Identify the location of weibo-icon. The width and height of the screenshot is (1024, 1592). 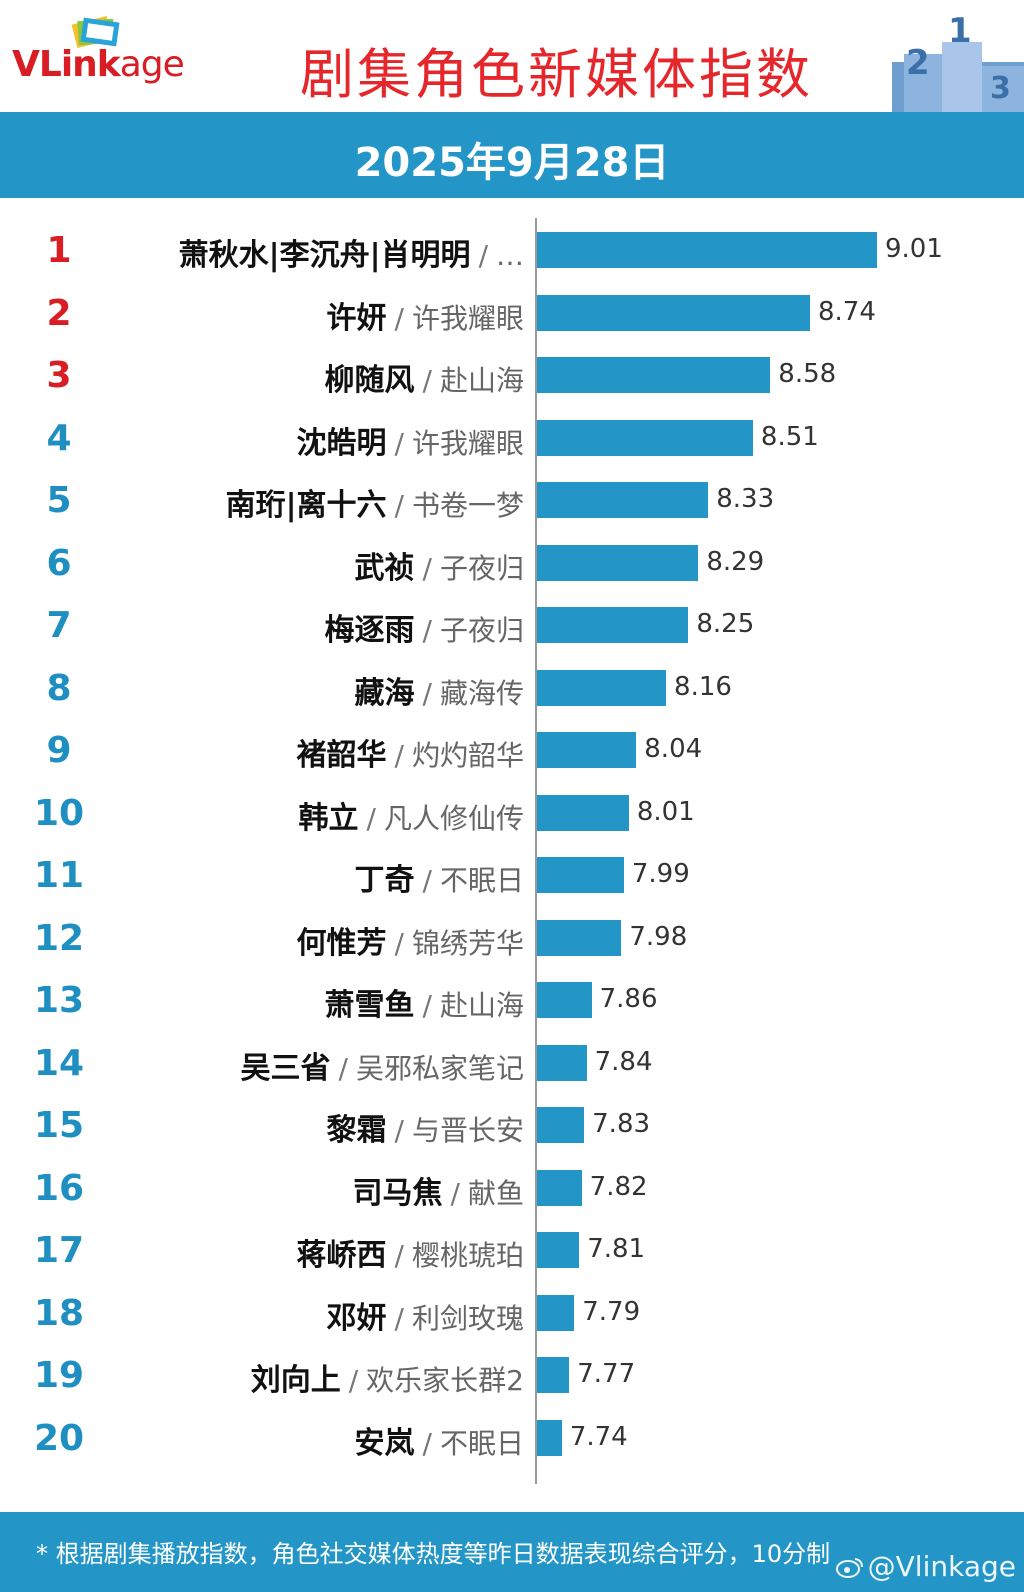
(850, 1568).